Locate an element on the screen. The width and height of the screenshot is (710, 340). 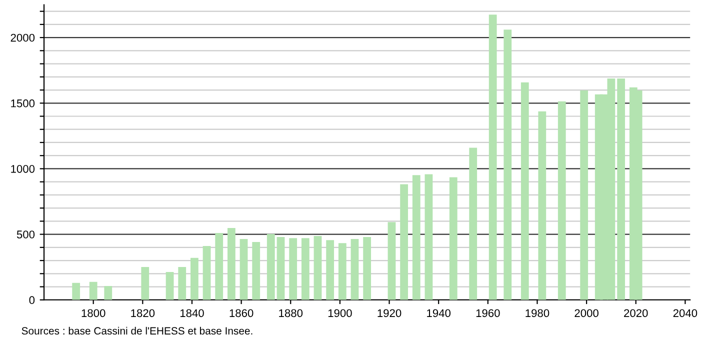
x-tick-label: 1980 is located at coordinates (538, 313).